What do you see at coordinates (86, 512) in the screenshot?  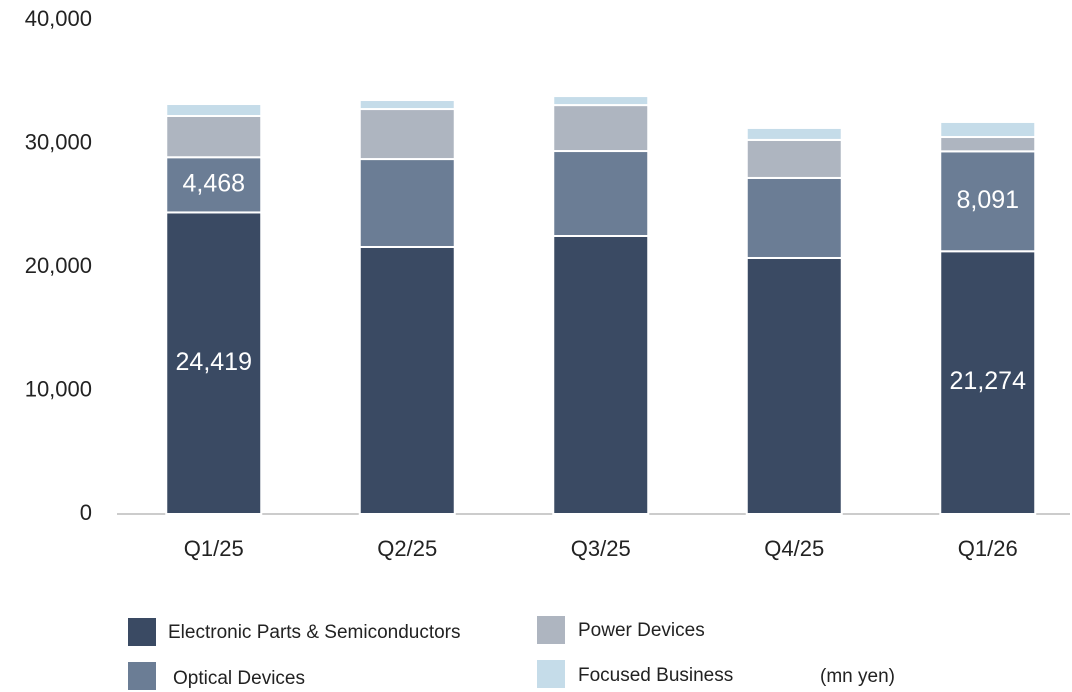 I see `y-tick-label: 0` at bounding box center [86, 512].